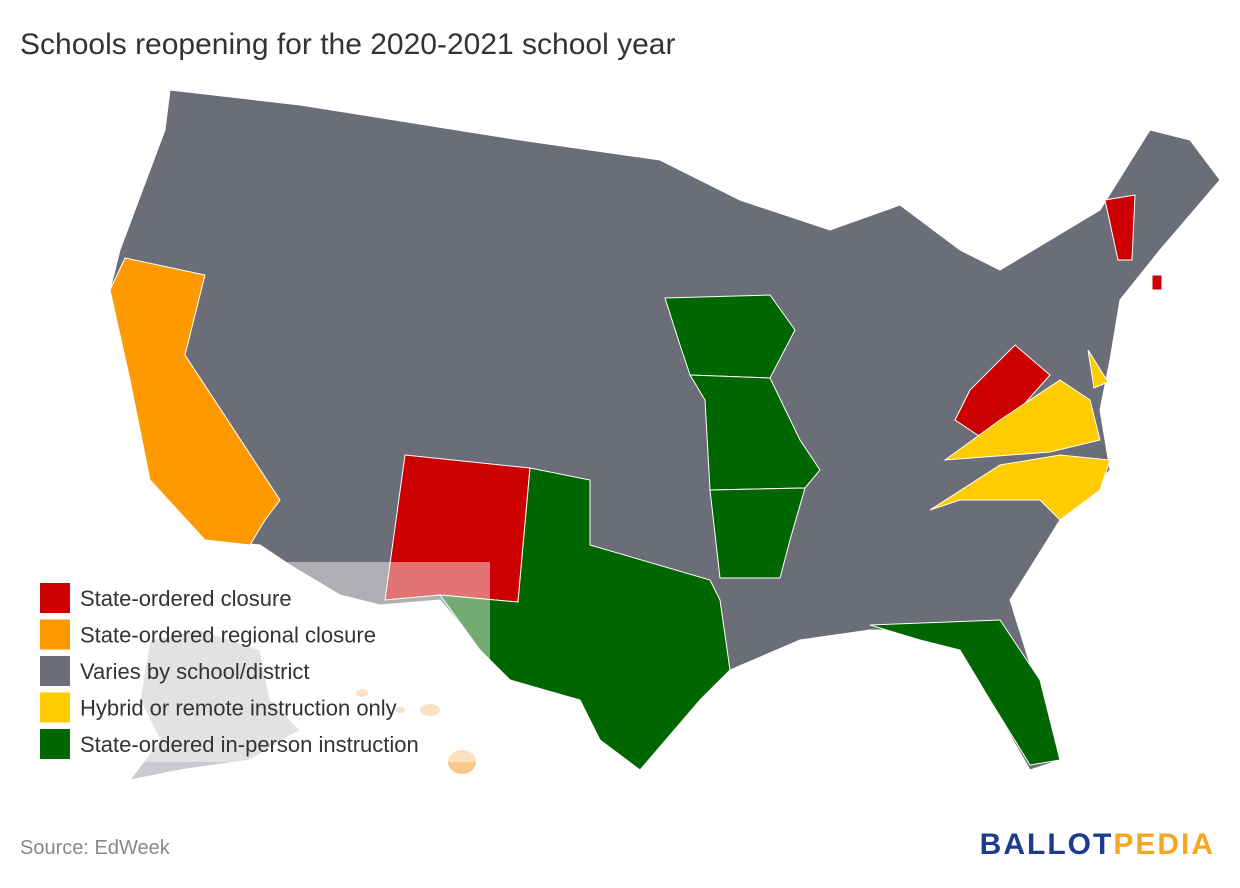  What do you see at coordinates (249, 744) in the screenshot?
I see `legend-label: State-ordered in-person instruction` at bounding box center [249, 744].